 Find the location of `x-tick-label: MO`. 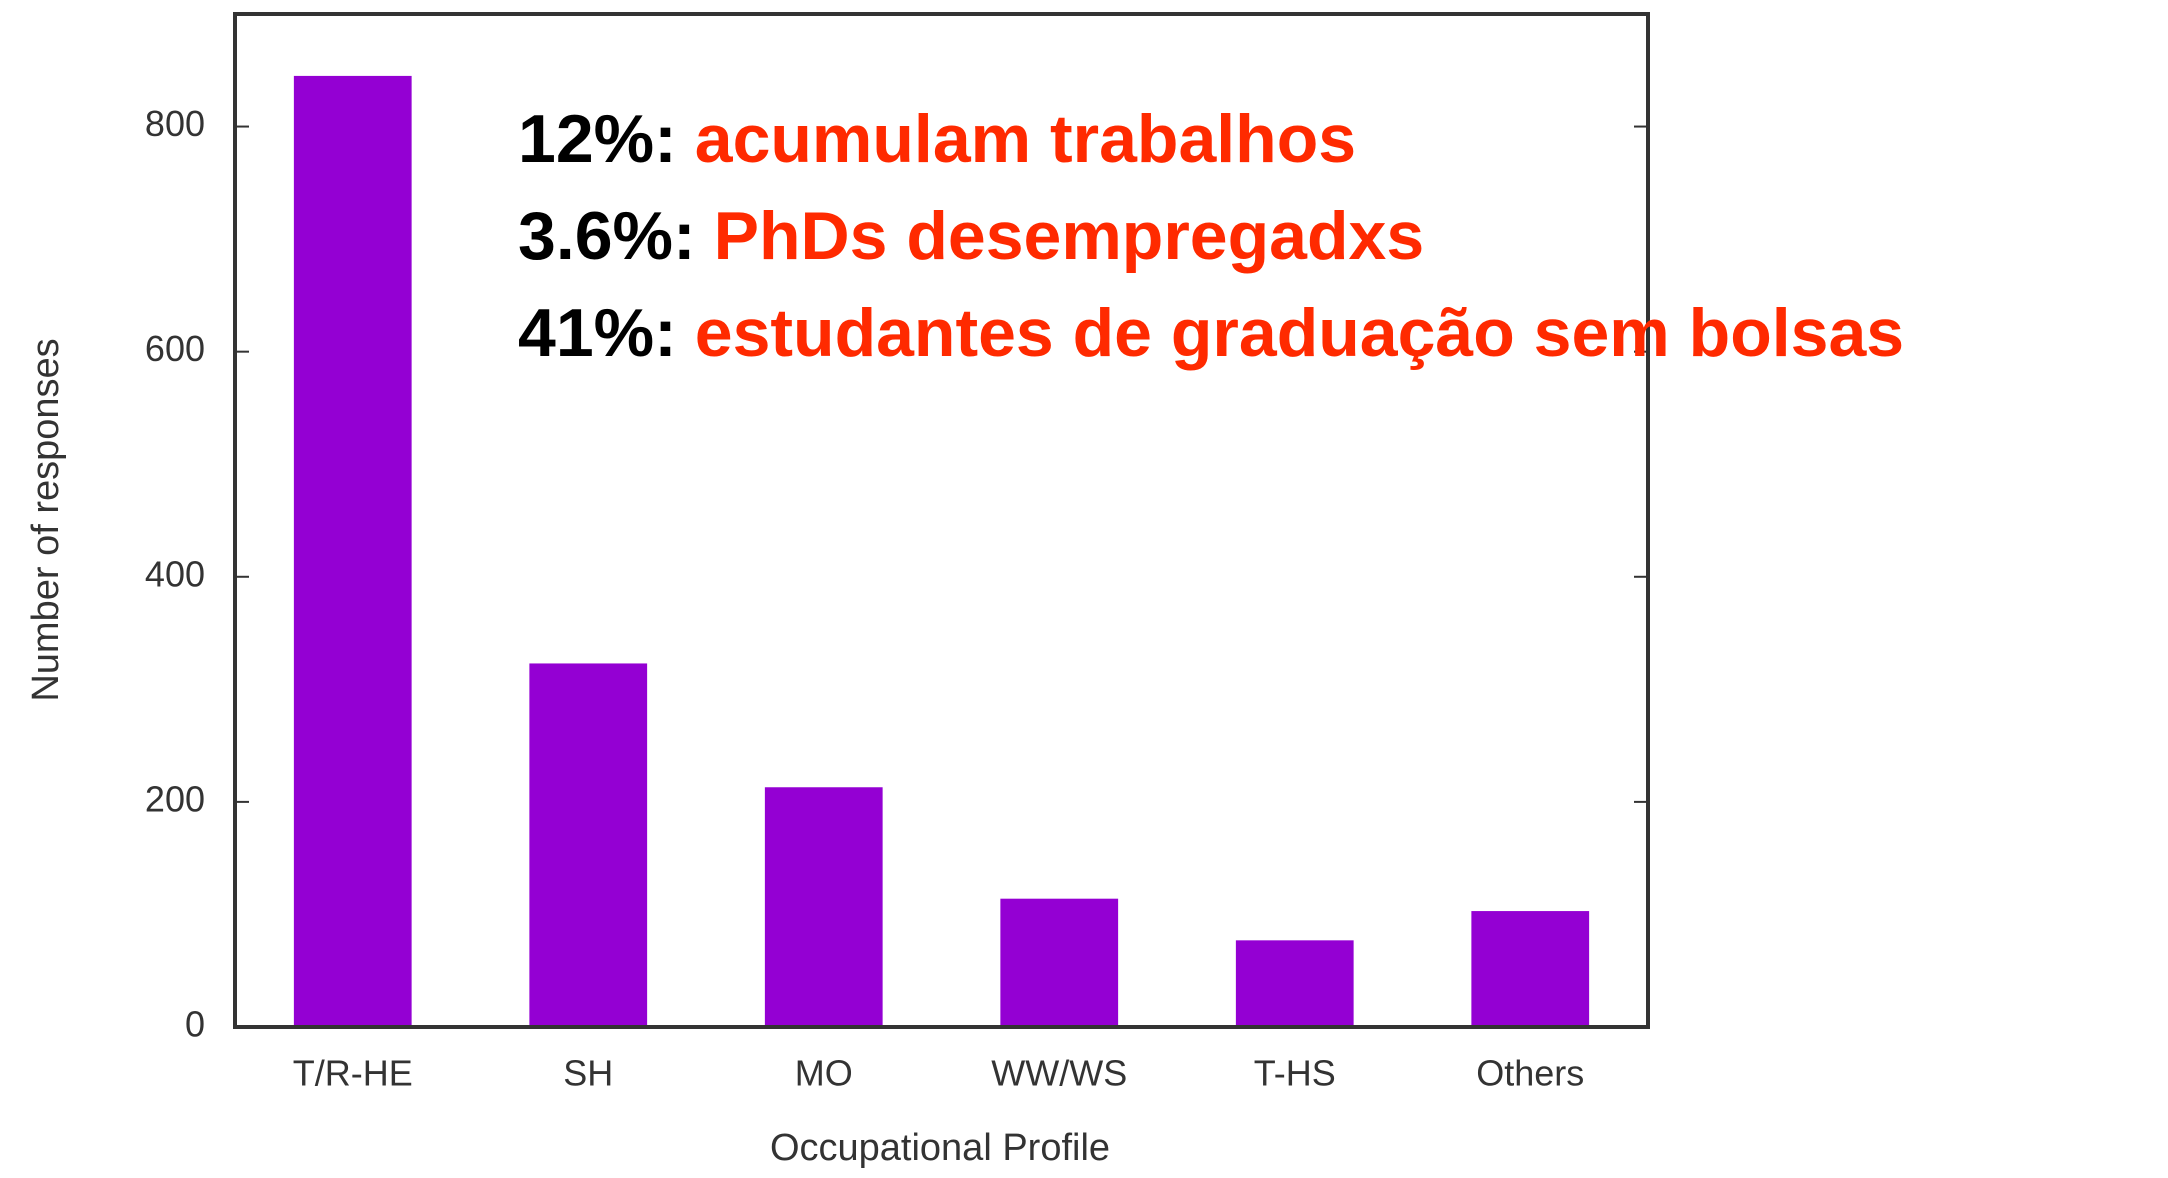

x-tick-label: MO is located at coordinates (824, 1073).